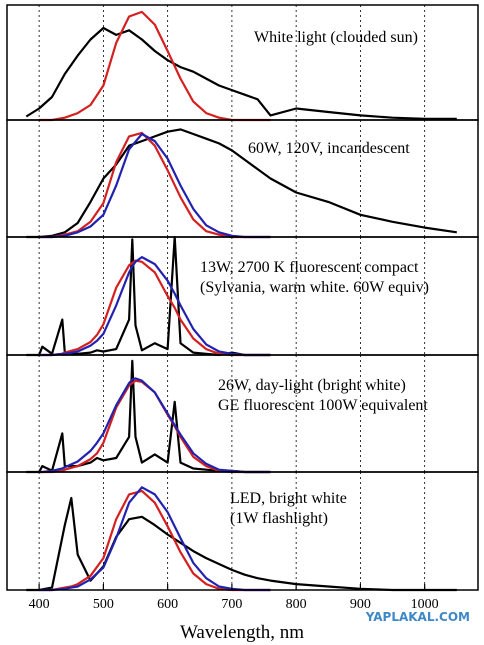 The image size is (484, 645). What do you see at coordinates (417, 617) in the screenshot?
I see `watermark: YAPLAKAL.COM` at bounding box center [417, 617].